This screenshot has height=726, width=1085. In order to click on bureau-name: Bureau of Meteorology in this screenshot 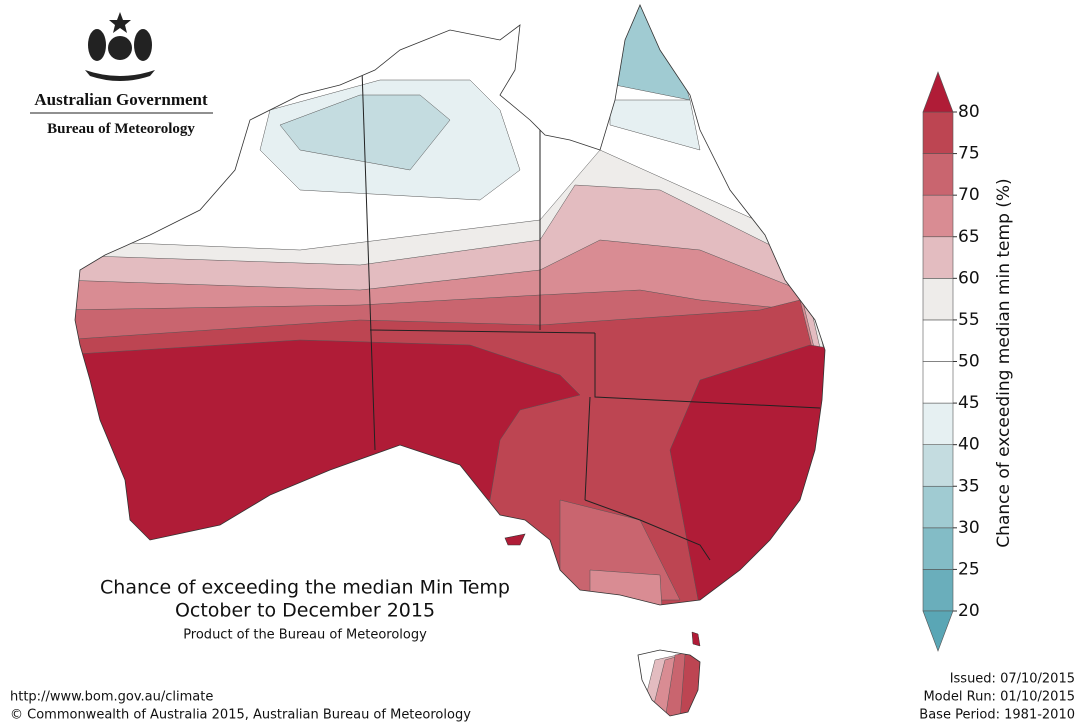, I will do `click(121, 129)`.